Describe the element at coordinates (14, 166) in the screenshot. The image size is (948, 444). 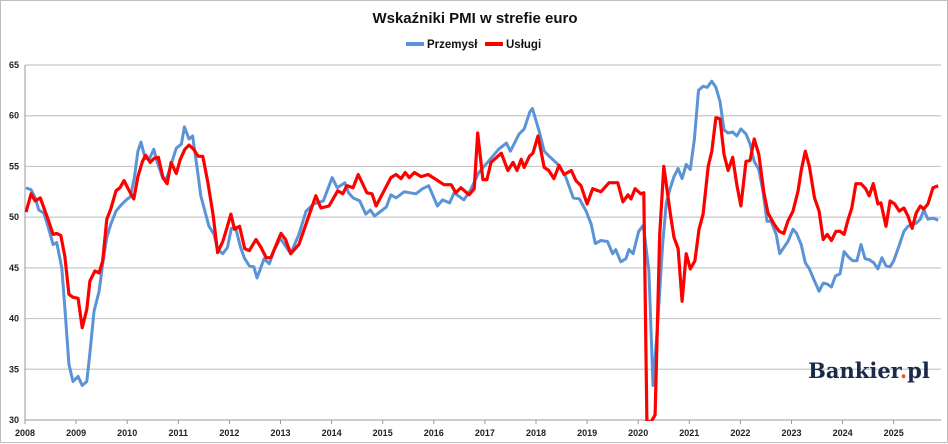
I see `y-tick-label: 55` at that location.